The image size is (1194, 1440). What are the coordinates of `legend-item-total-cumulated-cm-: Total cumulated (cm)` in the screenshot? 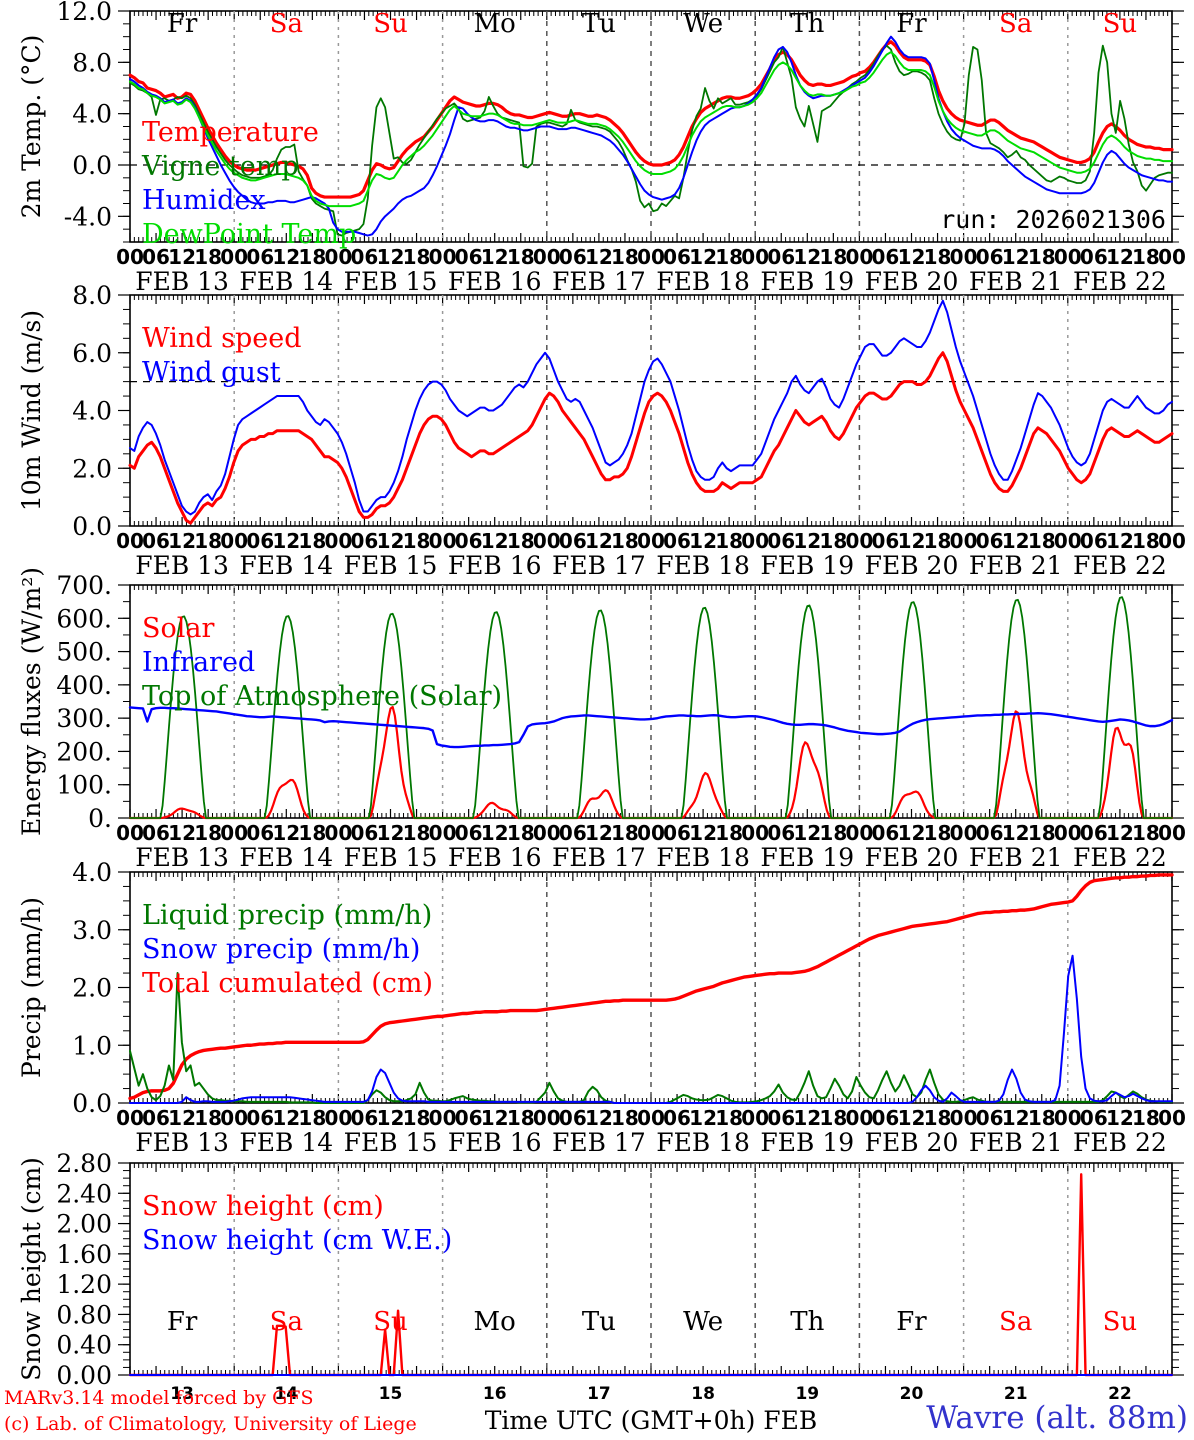 It's located at (287, 983).